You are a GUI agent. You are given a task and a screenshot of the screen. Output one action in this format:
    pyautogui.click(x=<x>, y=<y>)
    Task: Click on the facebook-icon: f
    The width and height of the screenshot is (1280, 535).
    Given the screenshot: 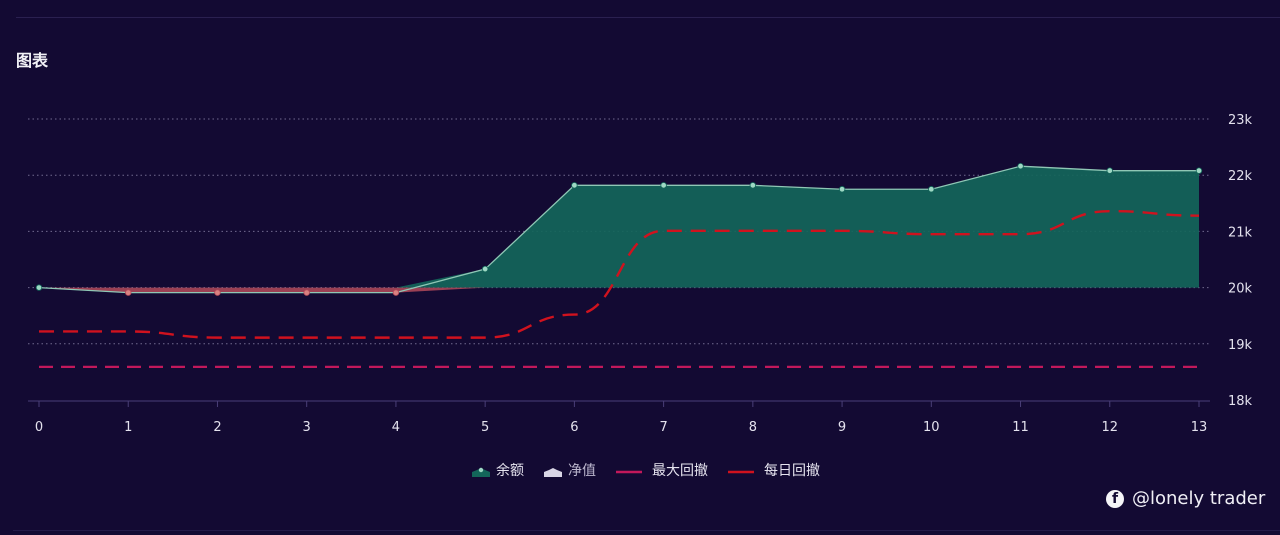 What is the action you would take?
    pyautogui.click(x=1115, y=498)
    